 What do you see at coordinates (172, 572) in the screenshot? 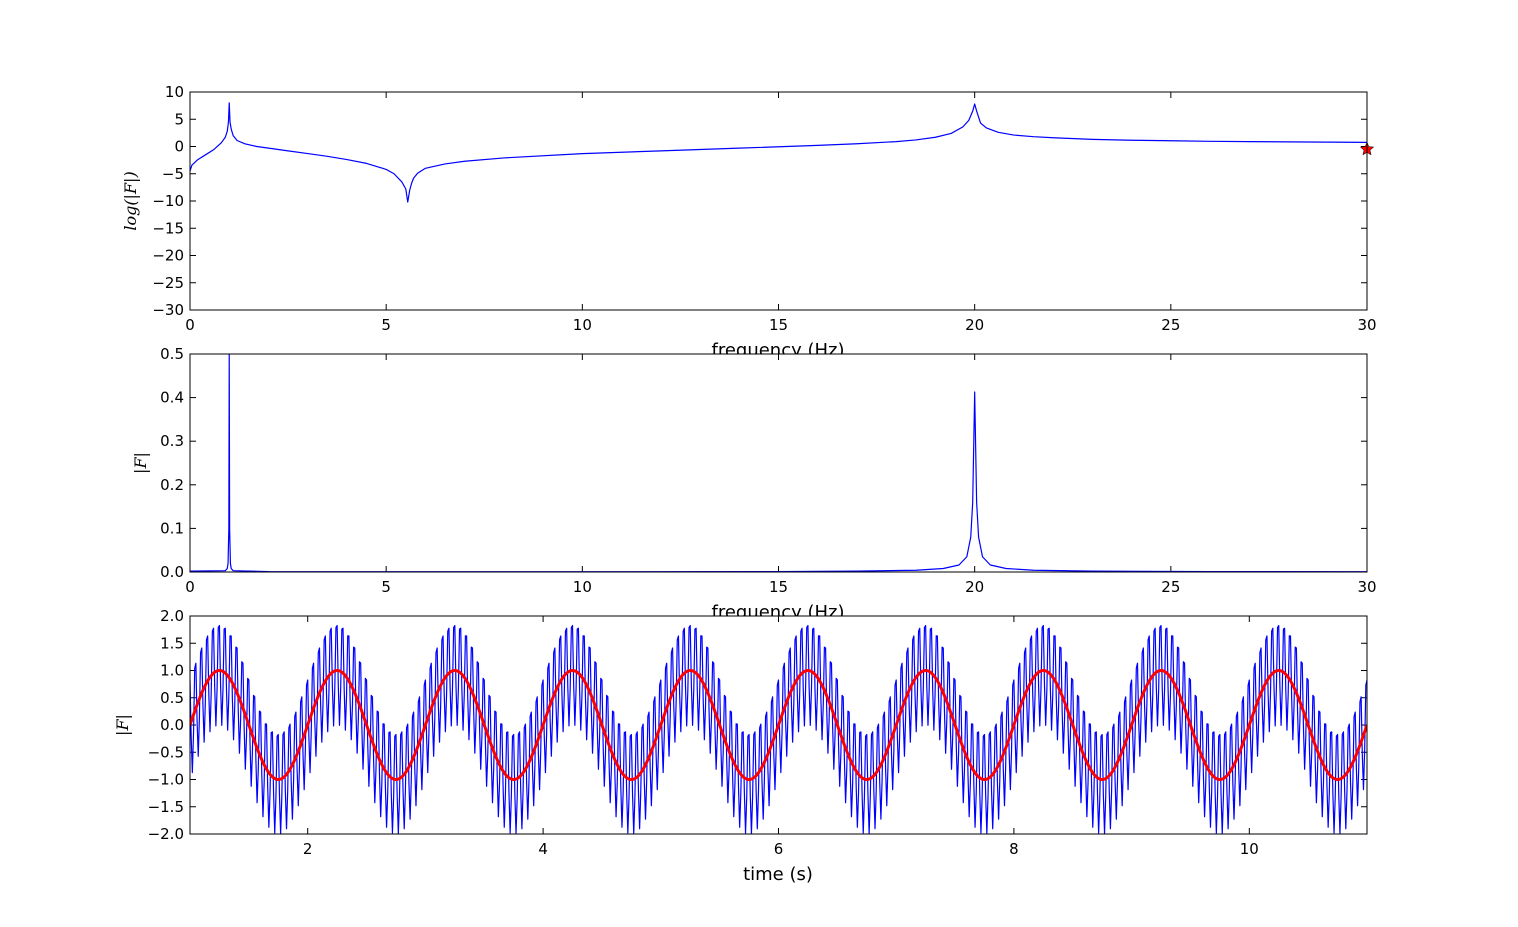
I see `y-tick-label-magnitude-spectrum: 0.0` at bounding box center [172, 572].